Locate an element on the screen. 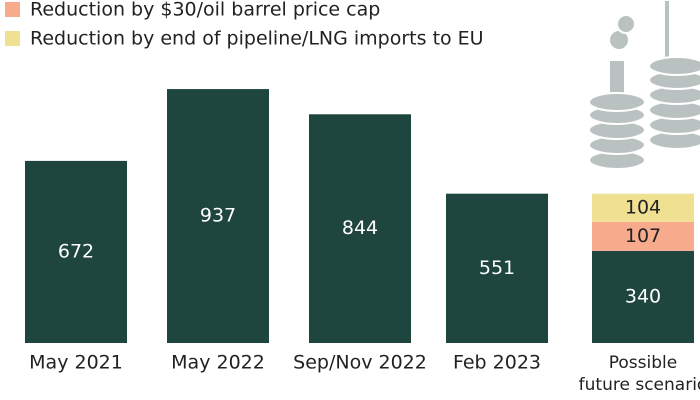  value-label: 104 is located at coordinates (643, 207).